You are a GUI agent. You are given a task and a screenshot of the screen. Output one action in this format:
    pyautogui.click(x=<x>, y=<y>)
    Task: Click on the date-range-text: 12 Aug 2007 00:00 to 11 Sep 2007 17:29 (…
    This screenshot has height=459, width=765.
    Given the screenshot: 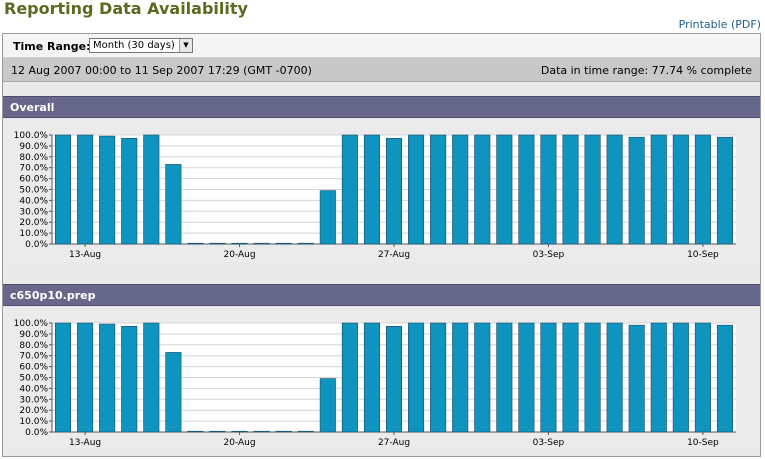 What is the action you would take?
    pyautogui.click(x=161, y=70)
    